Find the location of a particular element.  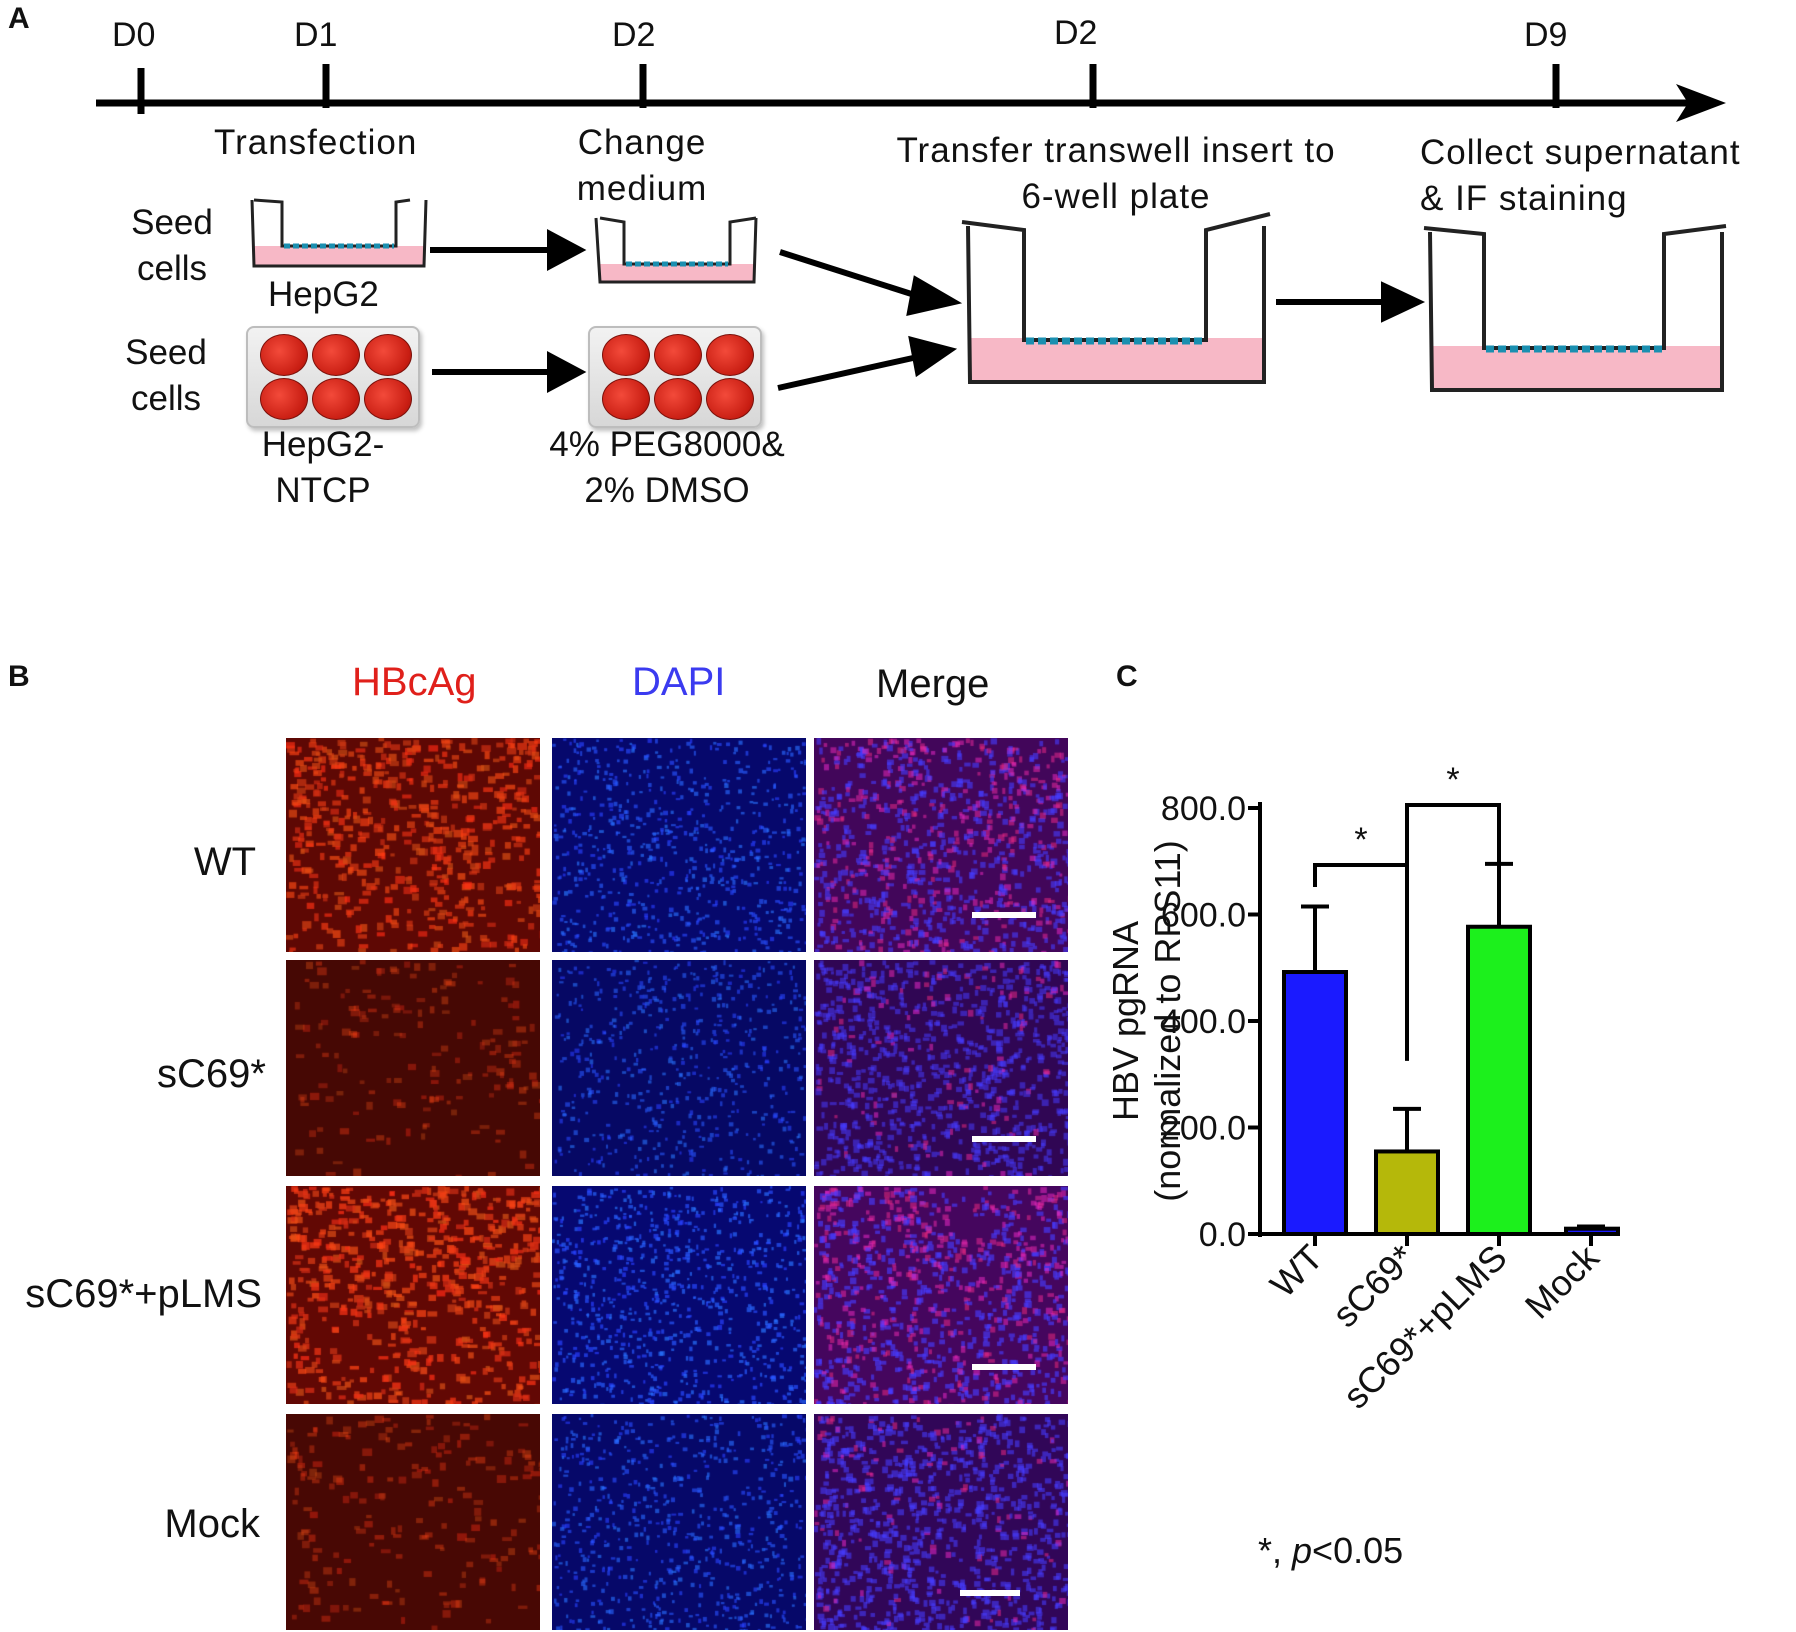

step-transfection: Transfection is located at coordinates (316, 142).